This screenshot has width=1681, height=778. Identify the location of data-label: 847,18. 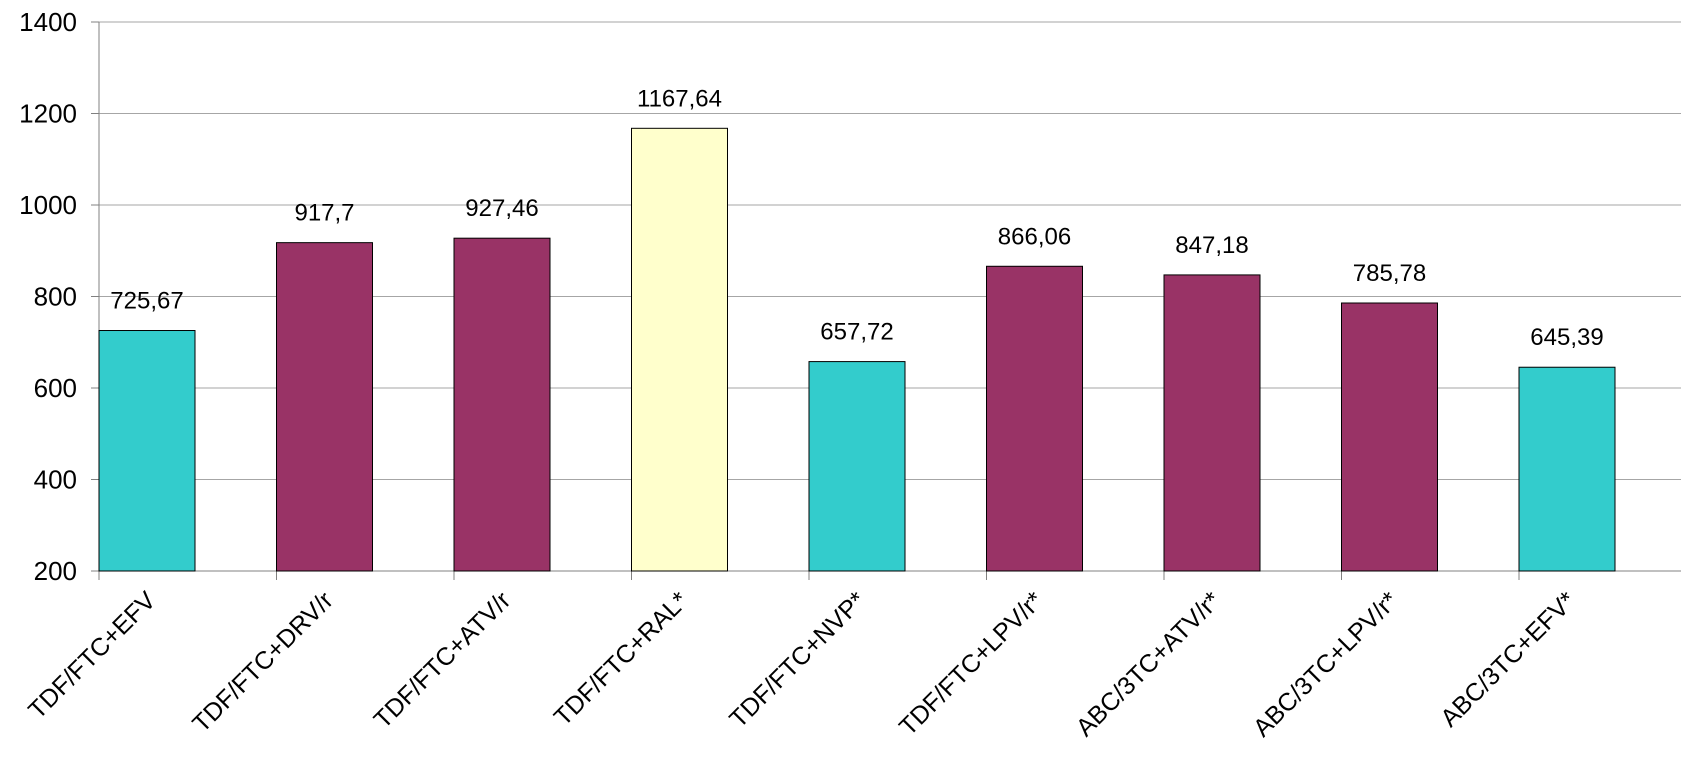
(1211, 245).